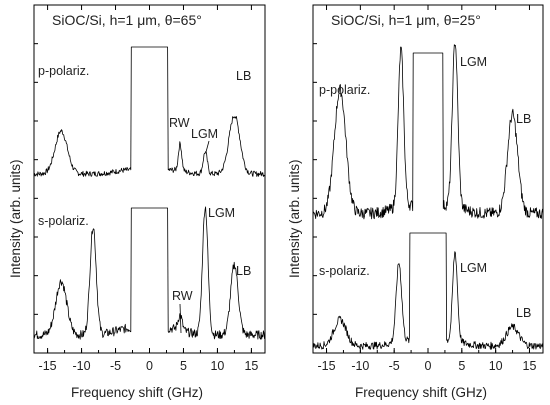 Image resolution: width=550 pixels, height=405 pixels. What do you see at coordinates (63, 71) in the screenshot?
I see `series-label-left-p: p-polariz.` at bounding box center [63, 71].